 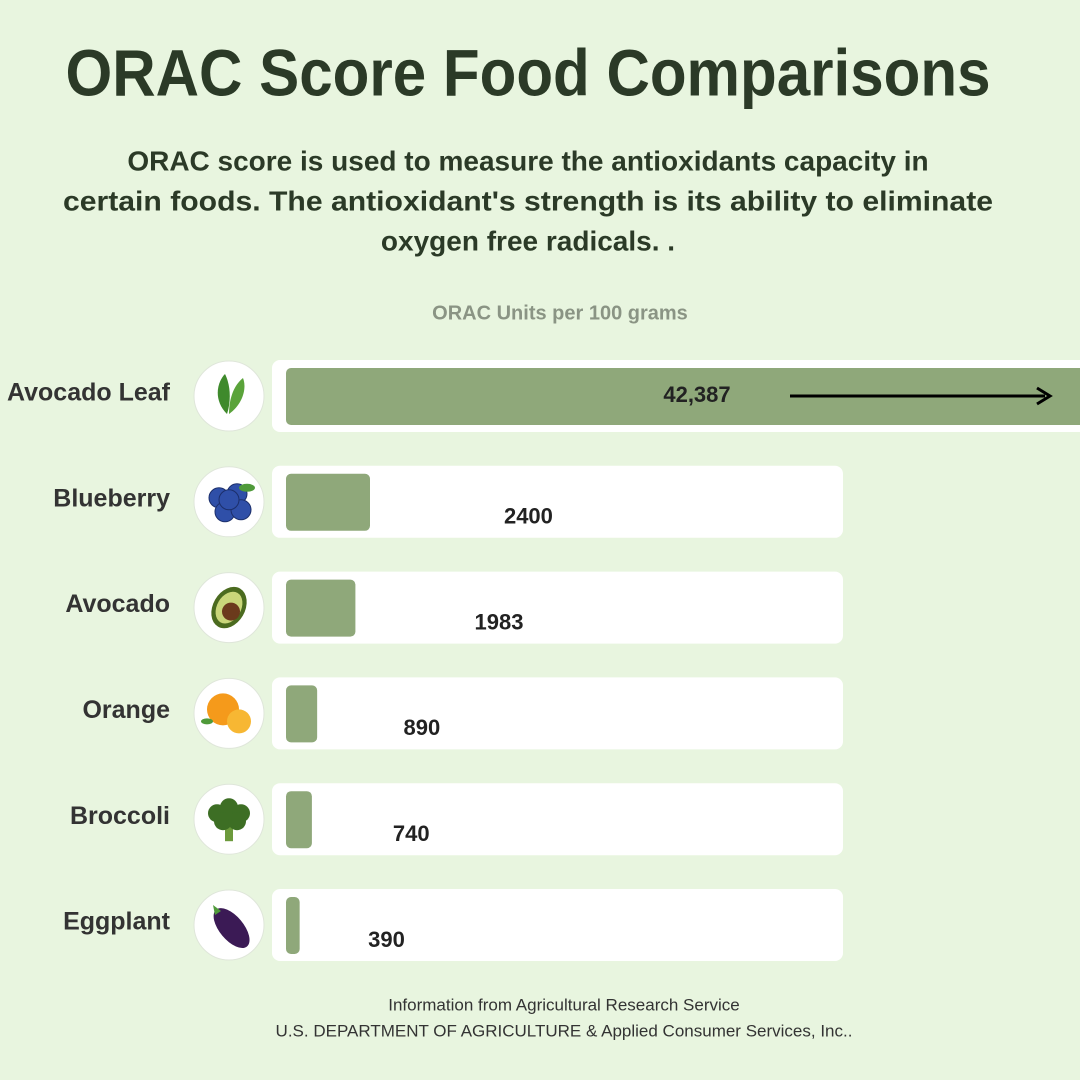 I want to click on value-label: 2400, so click(x=528, y=516).